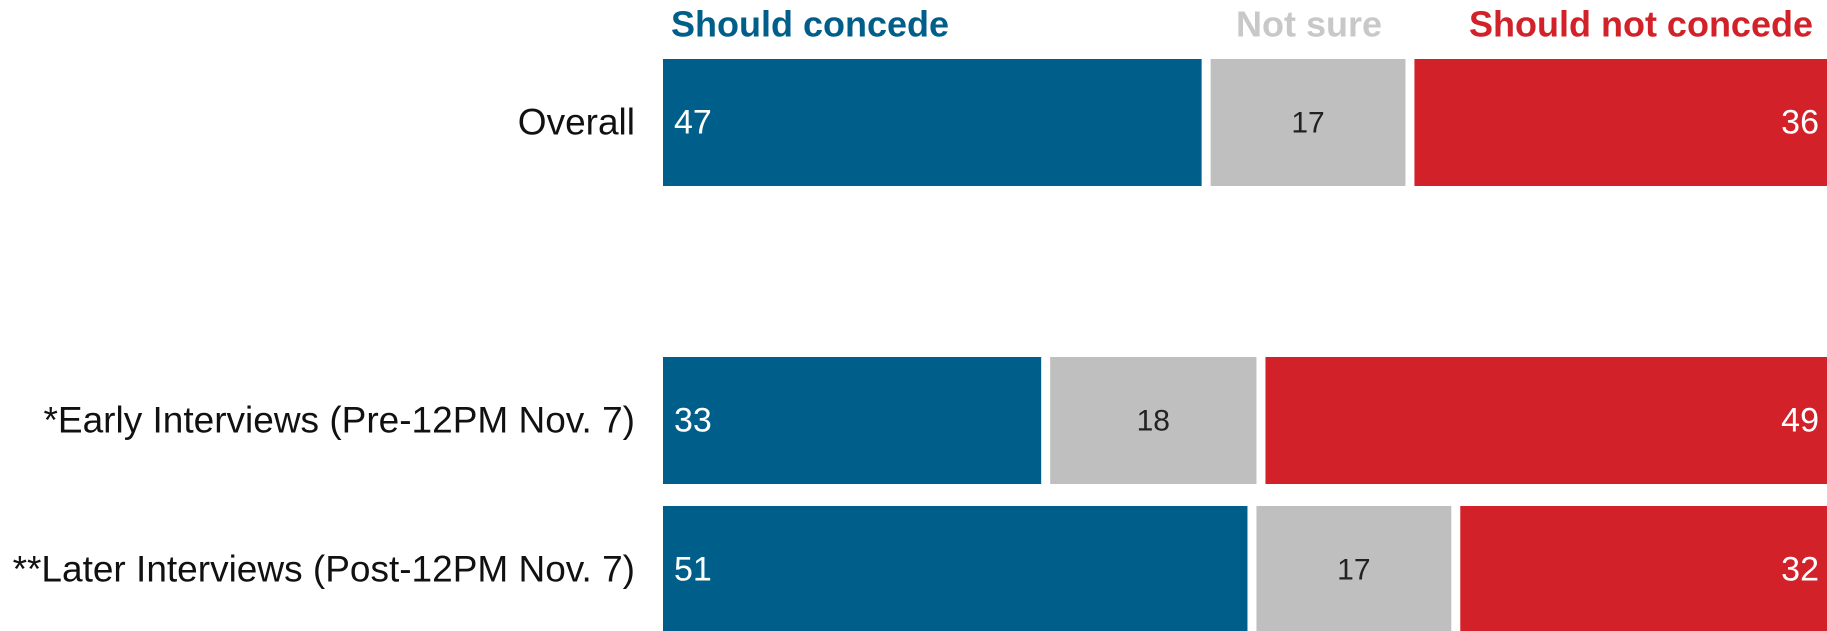  I want to click on value-label-should-not-concede-overall: 36, so click(1800, 122).